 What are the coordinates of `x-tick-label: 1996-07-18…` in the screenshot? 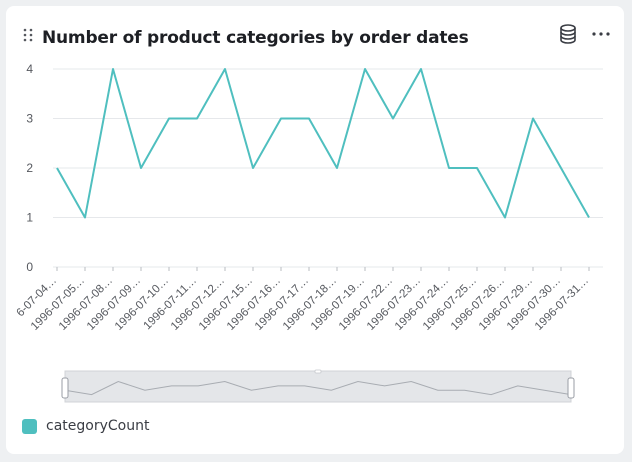 It's located at (310, 304).